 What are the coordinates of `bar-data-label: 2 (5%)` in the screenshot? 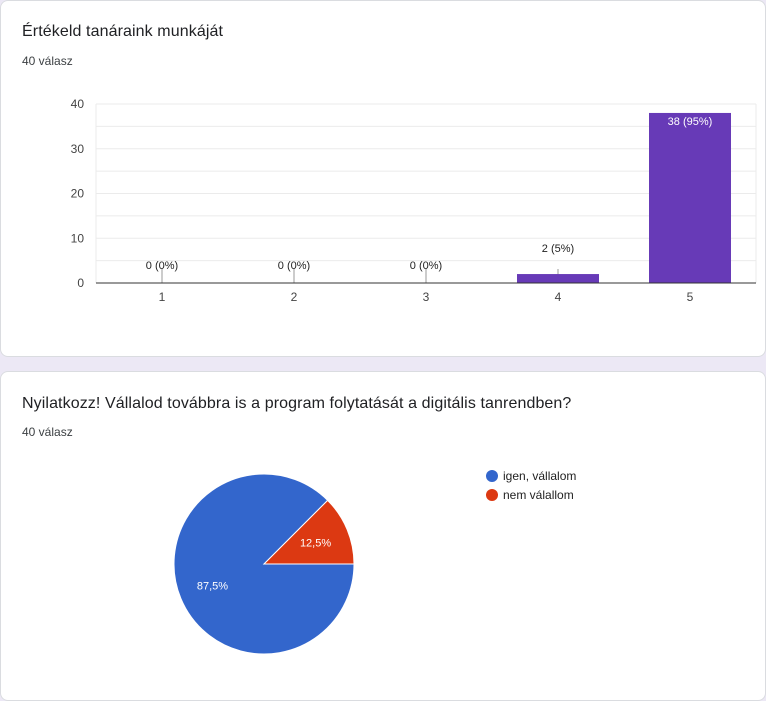 It's located at (558, 249).